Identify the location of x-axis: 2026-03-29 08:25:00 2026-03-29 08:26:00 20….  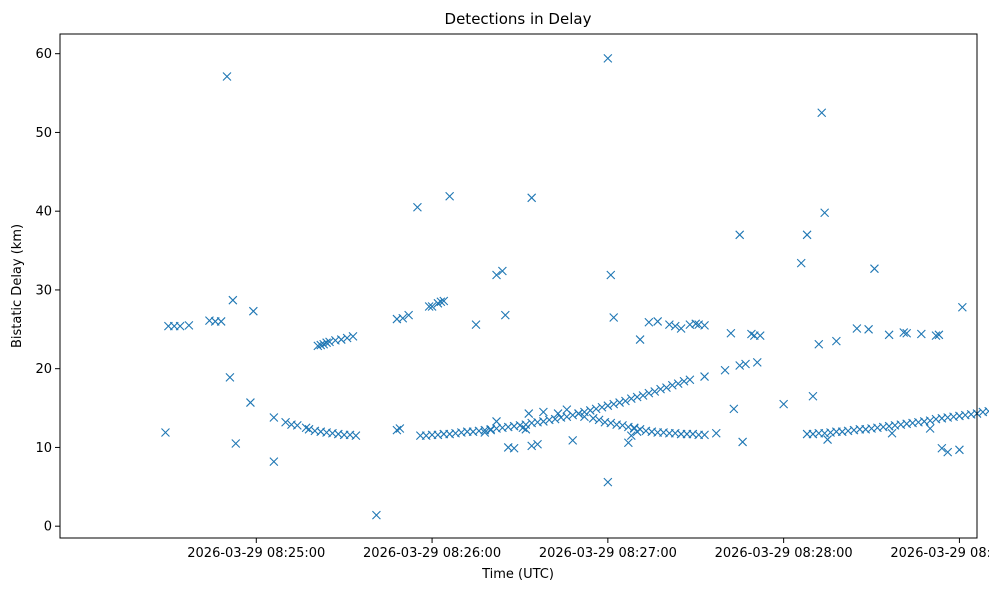
(588, 549).